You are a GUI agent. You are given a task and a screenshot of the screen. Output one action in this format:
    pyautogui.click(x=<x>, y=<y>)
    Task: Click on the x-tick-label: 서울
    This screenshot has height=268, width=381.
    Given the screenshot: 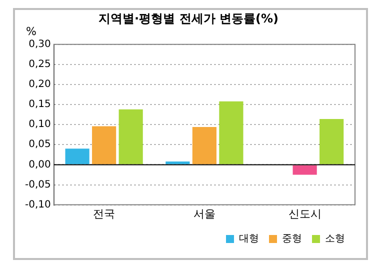 What is the action you would take?
    pyautogui.click(x=204, y=213)
    